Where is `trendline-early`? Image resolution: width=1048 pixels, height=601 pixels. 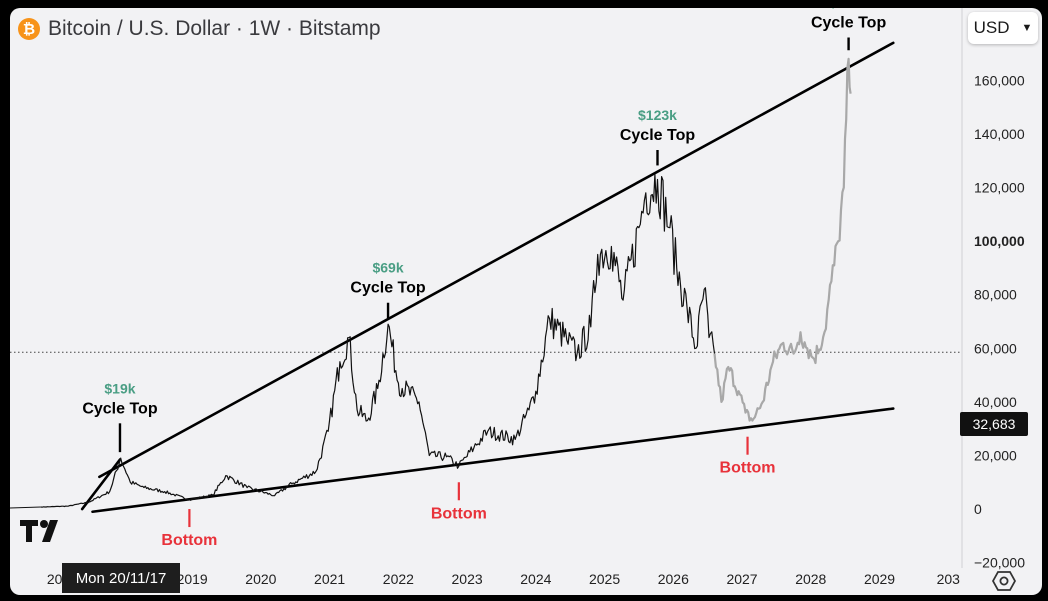 trendline-early is located at coordinates (101, 484).